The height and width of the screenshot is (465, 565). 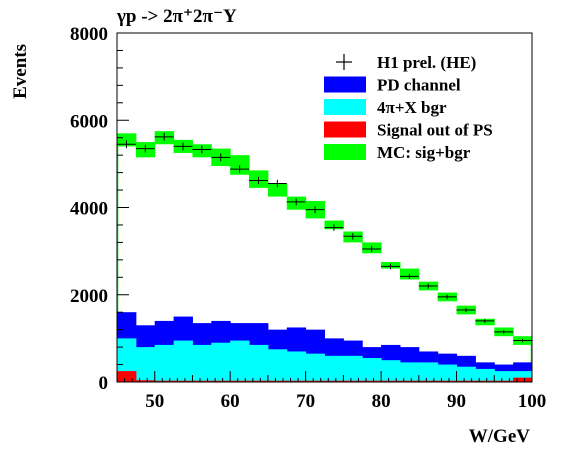 I want to click on x-tick-label: 70, so click(x=305, y=401).